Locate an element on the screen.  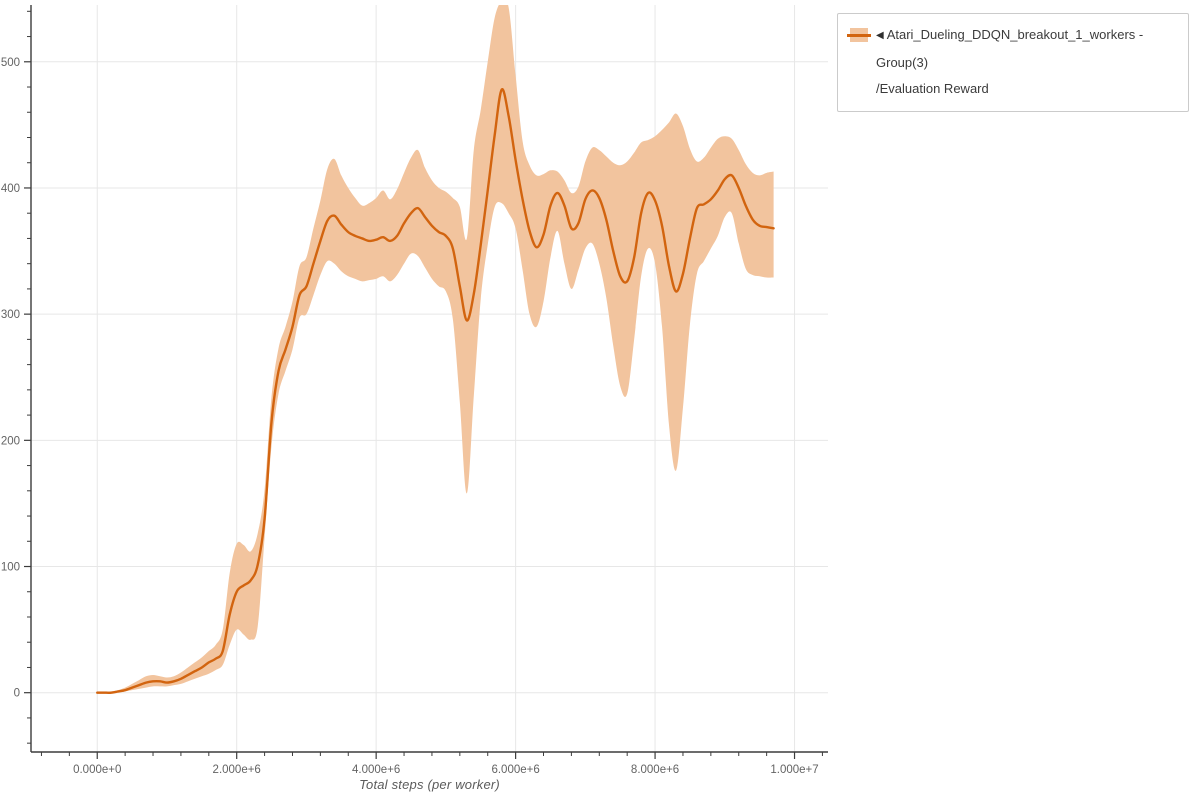
line-swatch is located at coordinates (859, 35).